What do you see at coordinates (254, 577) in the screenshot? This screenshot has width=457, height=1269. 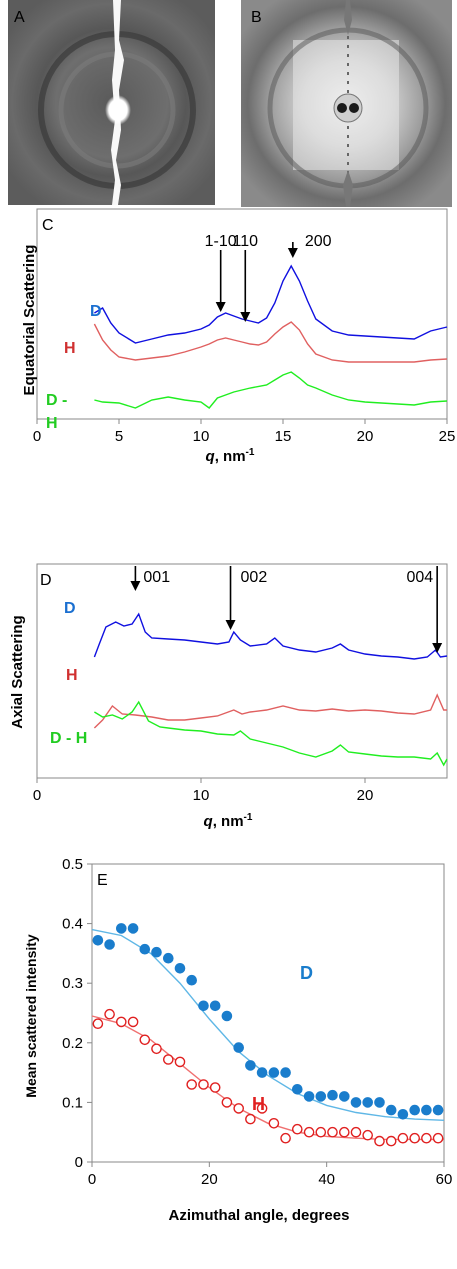 I see `panel-d-annotation-002: 002` at bounding box center [254, 577].